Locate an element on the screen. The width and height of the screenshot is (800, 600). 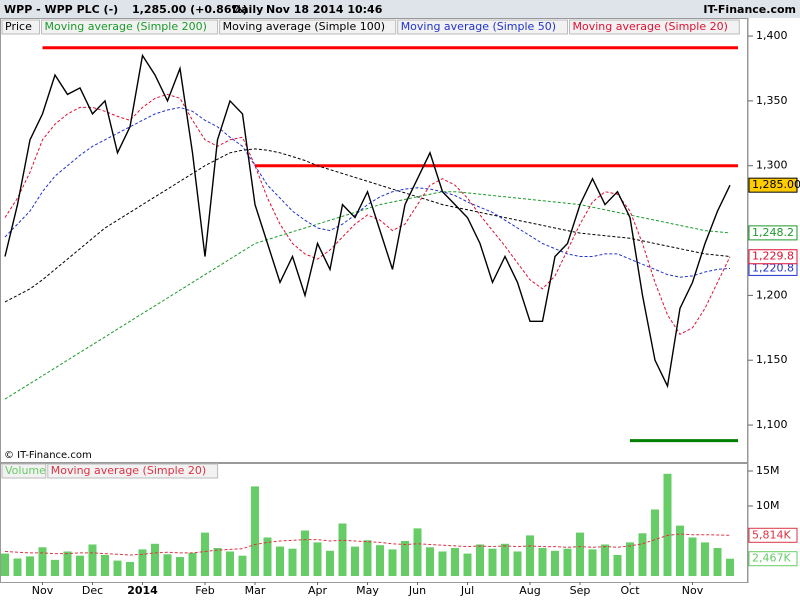
x-tick-label: Oct is located at coordinates (630, 590).